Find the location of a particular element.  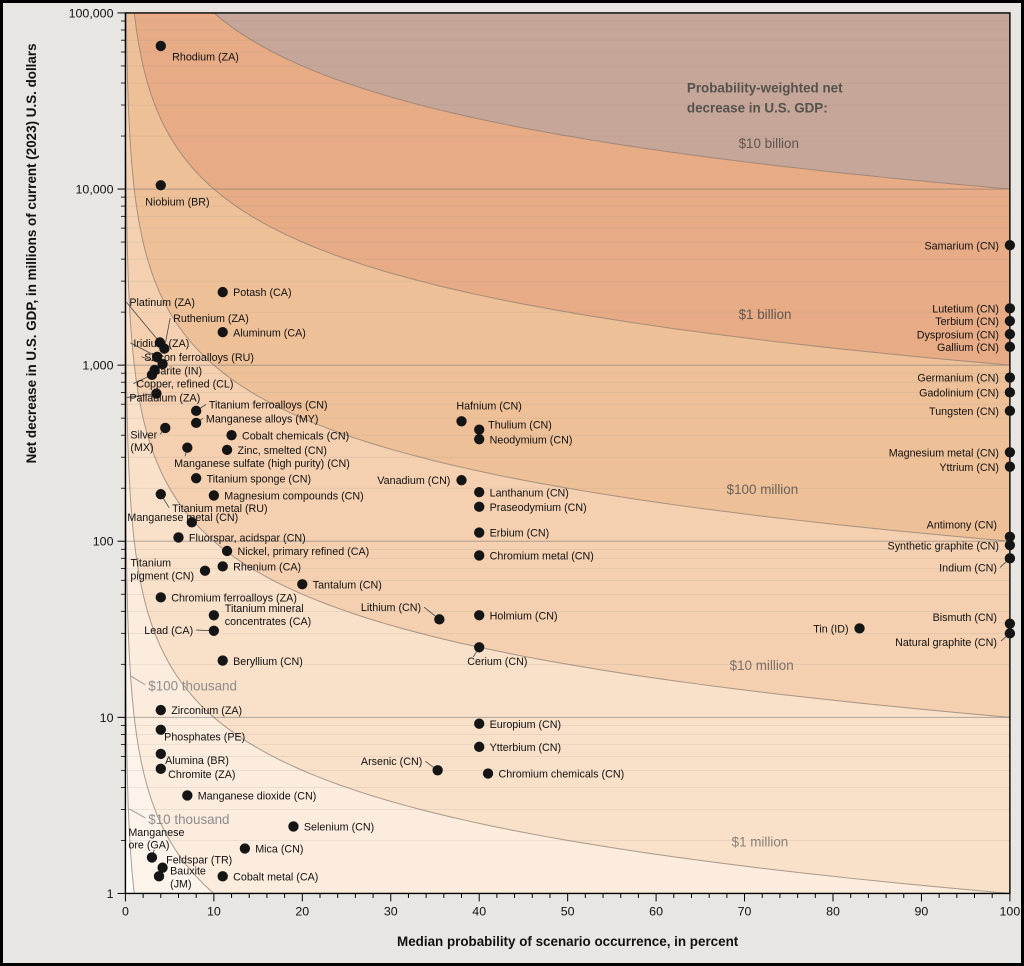

y-tick-label: 10 is located at coordinates (107, 718).